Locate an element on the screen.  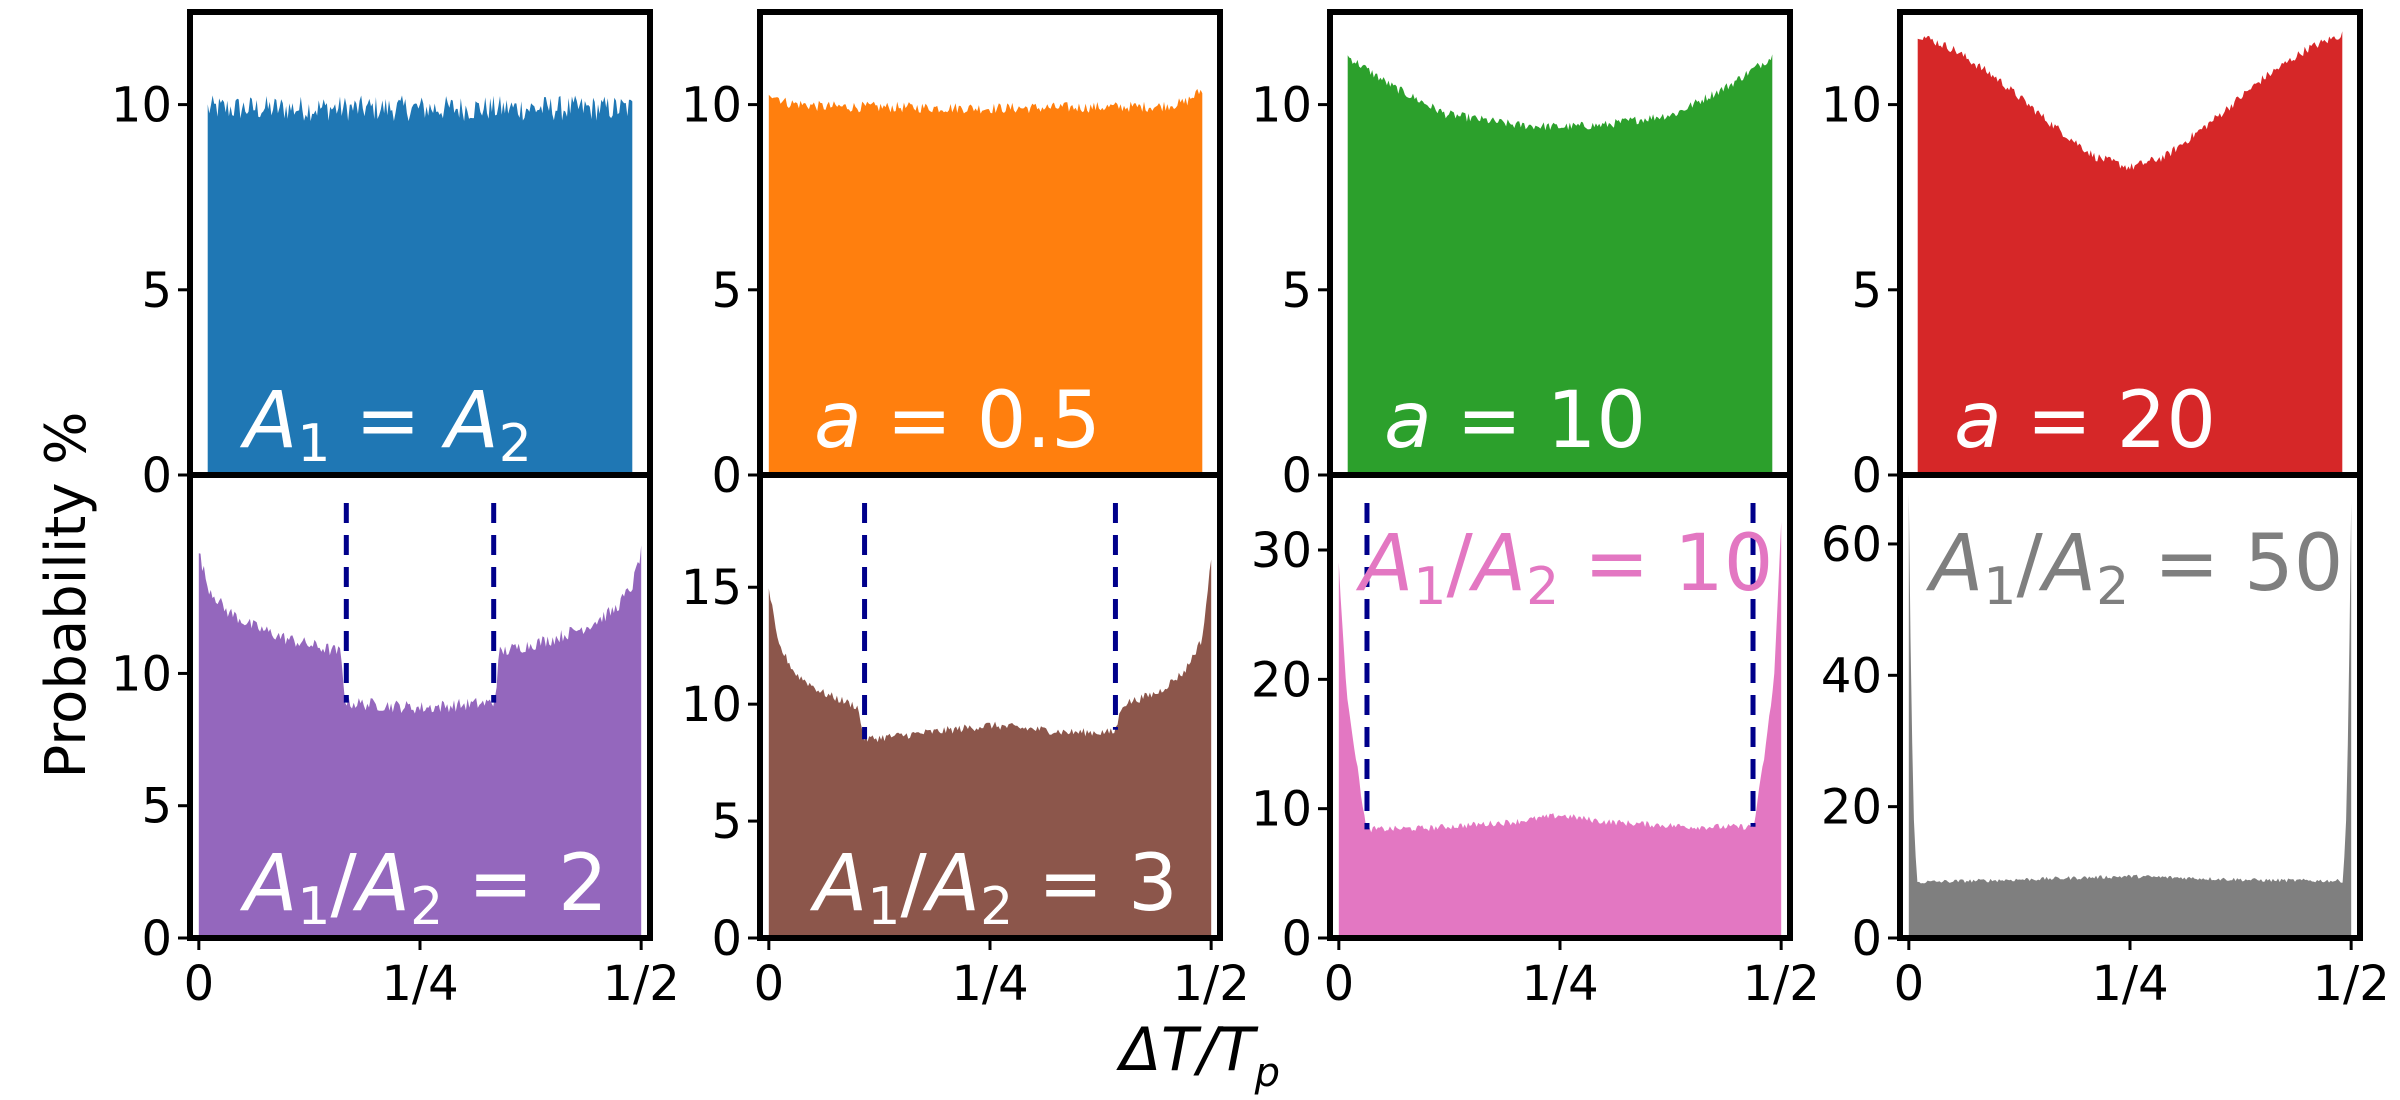
series-area-p6 is located at coordinates (1560, 730).